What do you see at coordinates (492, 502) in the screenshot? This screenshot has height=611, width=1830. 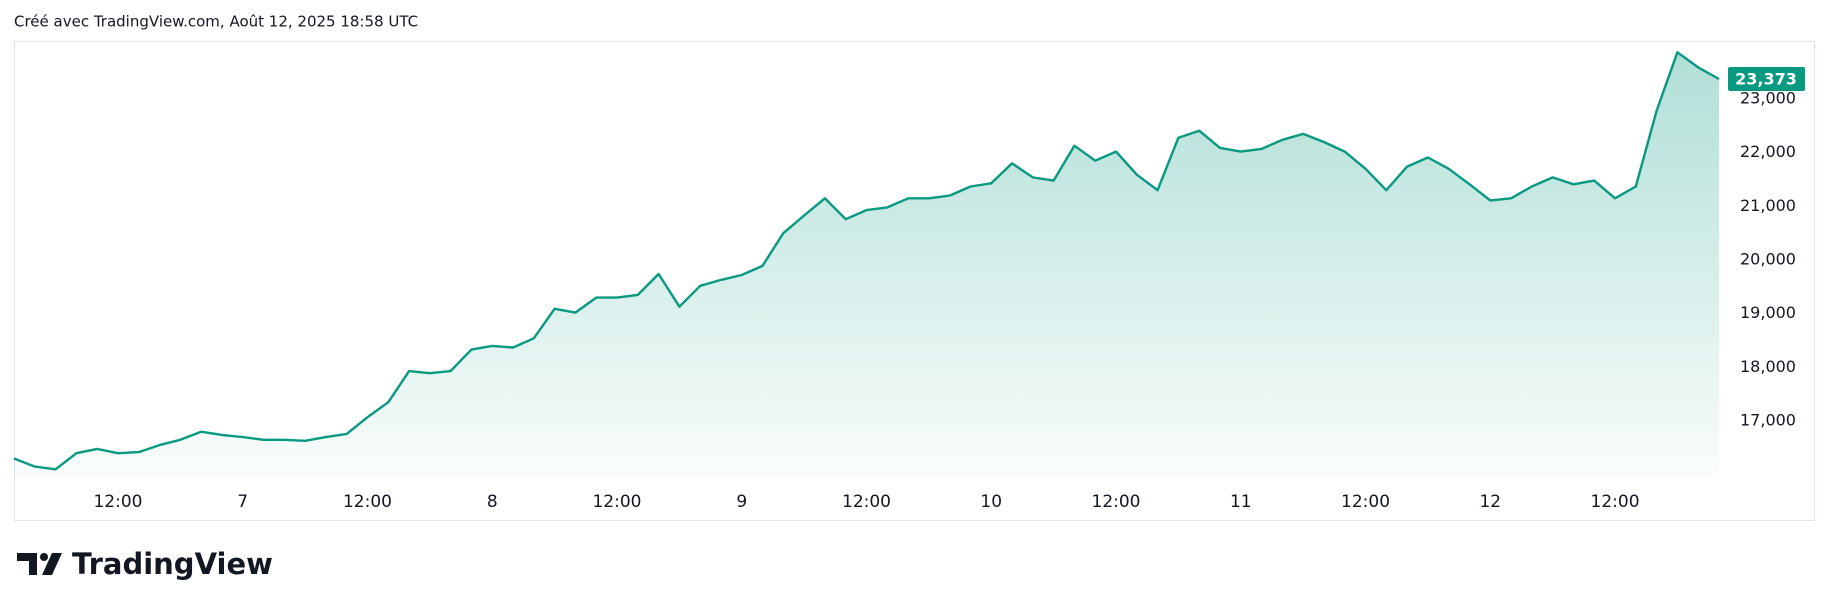 I see `x-tick-label: 8` at bounding box center [492, 502].